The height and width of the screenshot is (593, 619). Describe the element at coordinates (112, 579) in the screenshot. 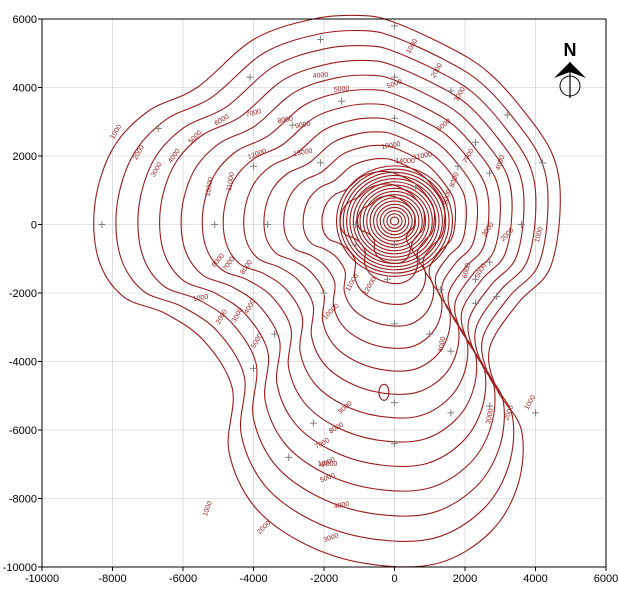

I see `x-tick-label: -8000` at that location.